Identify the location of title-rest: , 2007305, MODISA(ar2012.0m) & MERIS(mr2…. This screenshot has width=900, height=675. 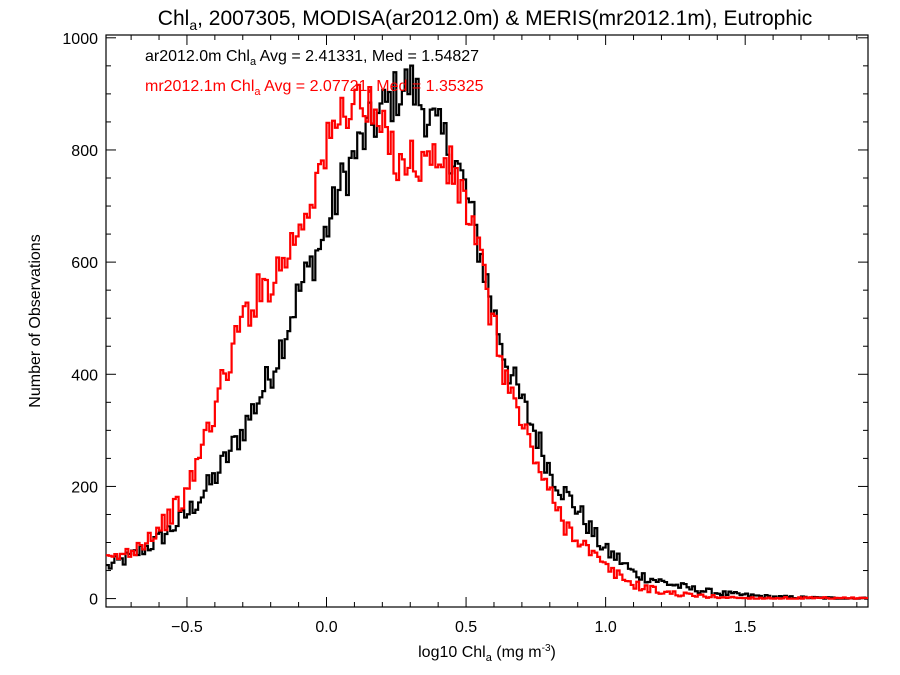
(504, 18).